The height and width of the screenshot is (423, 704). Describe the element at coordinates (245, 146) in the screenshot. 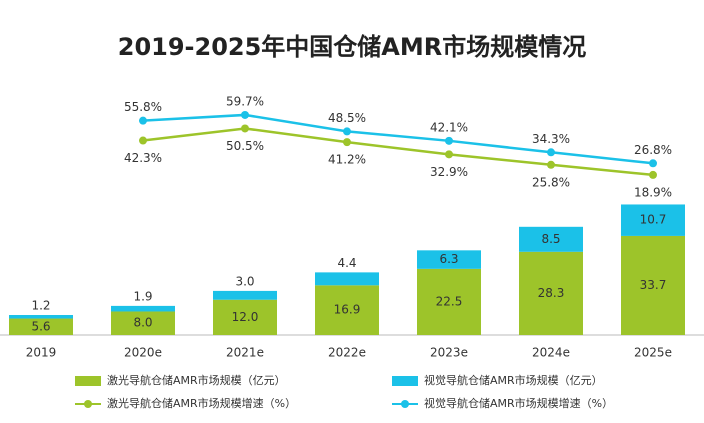

I see `data-label: 50.5%` at that location.